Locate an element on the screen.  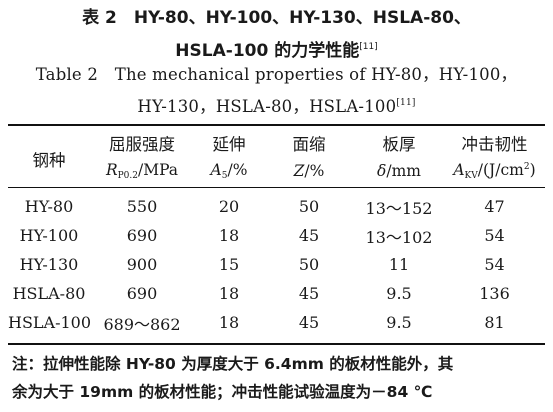
table-bottom-rule is located at coordinates (276, 344).